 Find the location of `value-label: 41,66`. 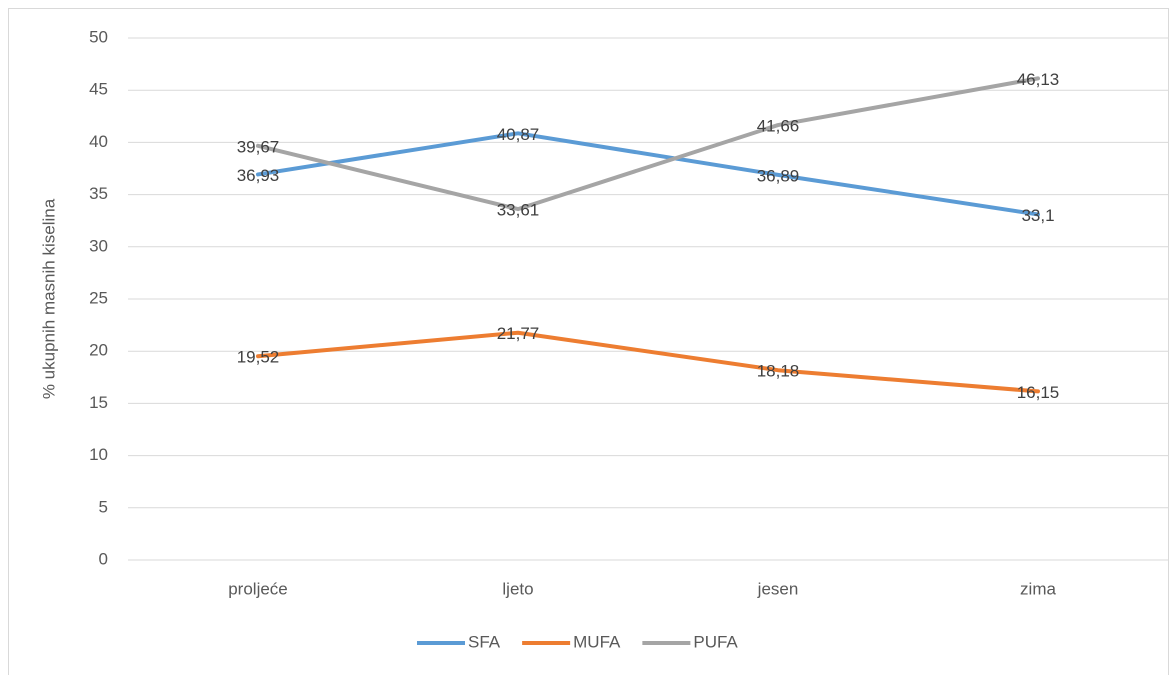

value-label: 41,66 is located at coordinates (778, 126).